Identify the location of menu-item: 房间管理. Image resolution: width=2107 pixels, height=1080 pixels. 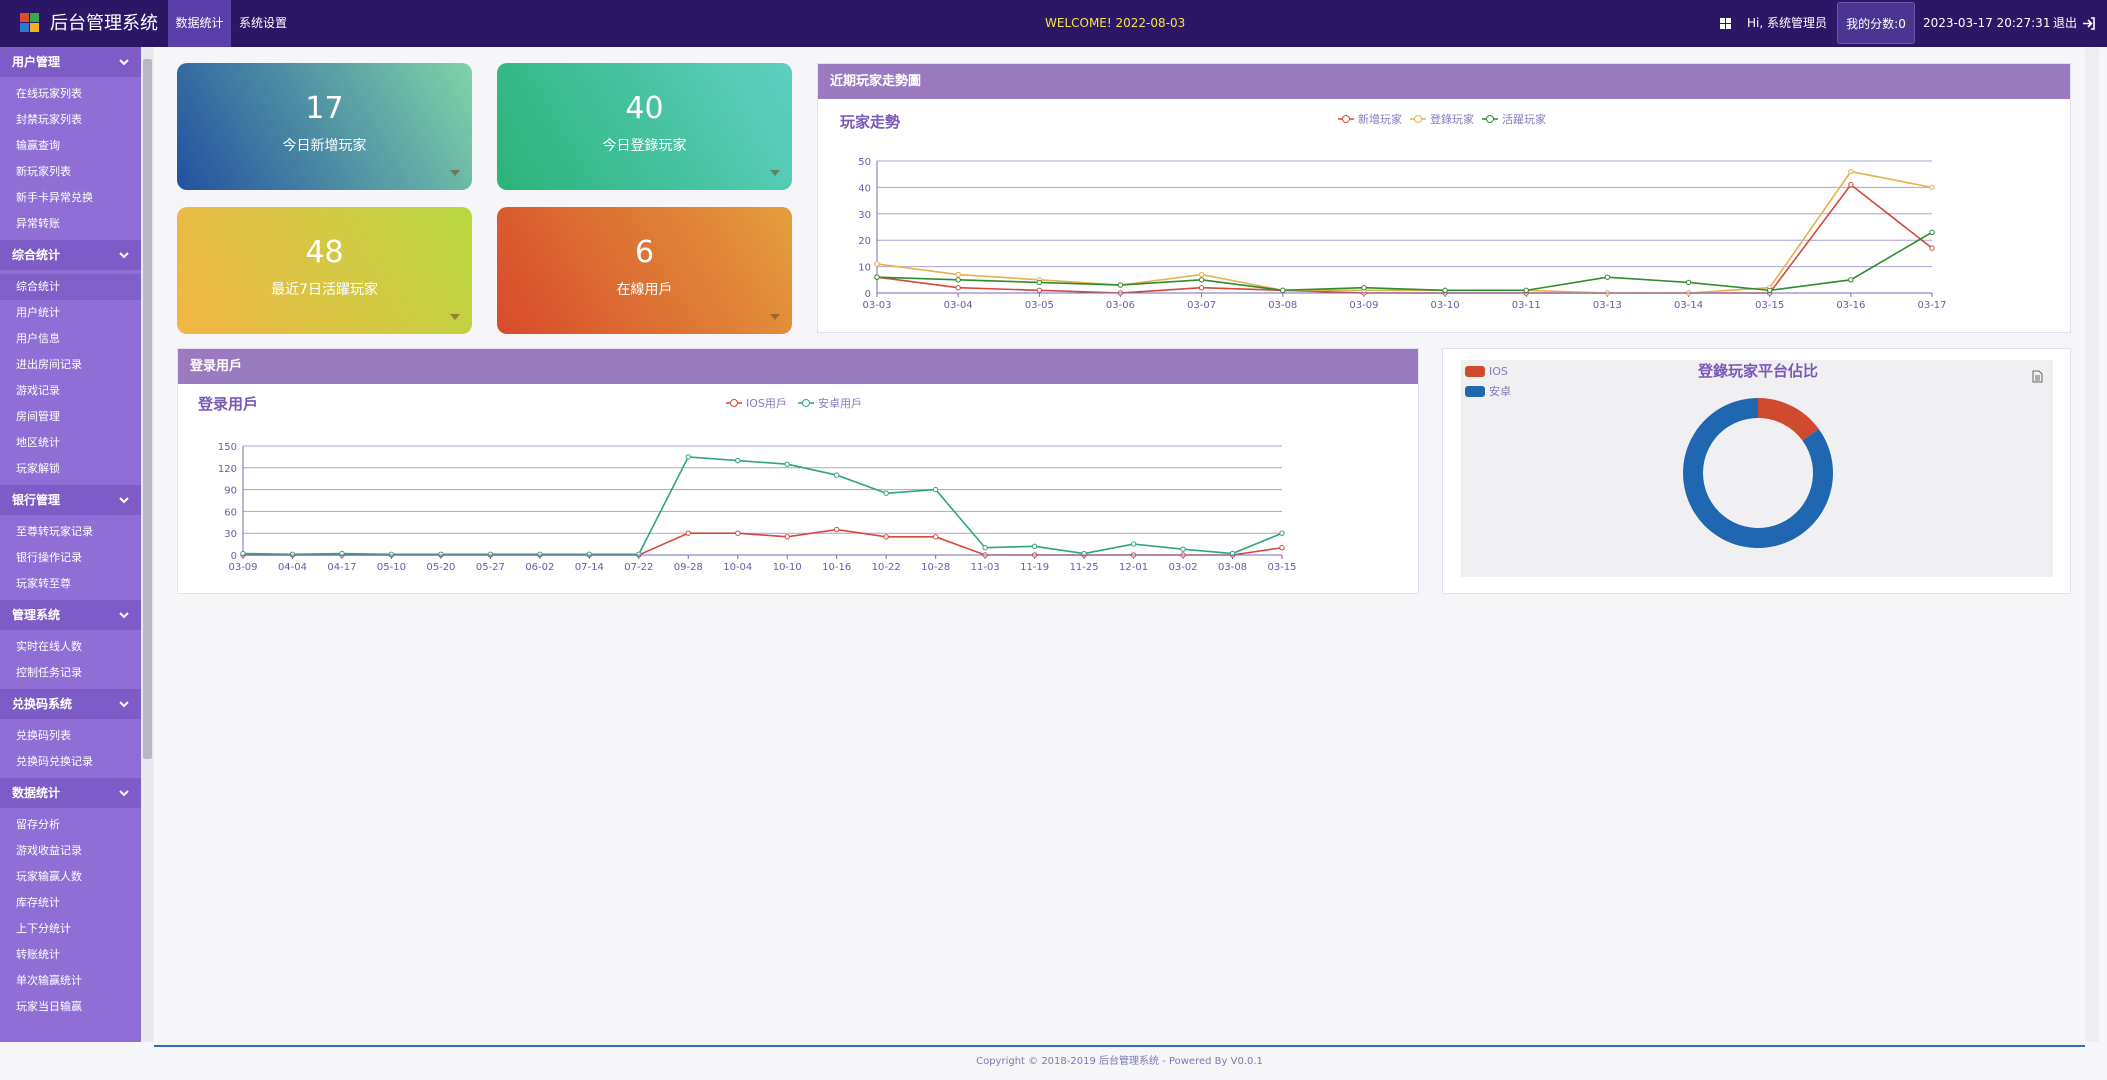
(38, 416).